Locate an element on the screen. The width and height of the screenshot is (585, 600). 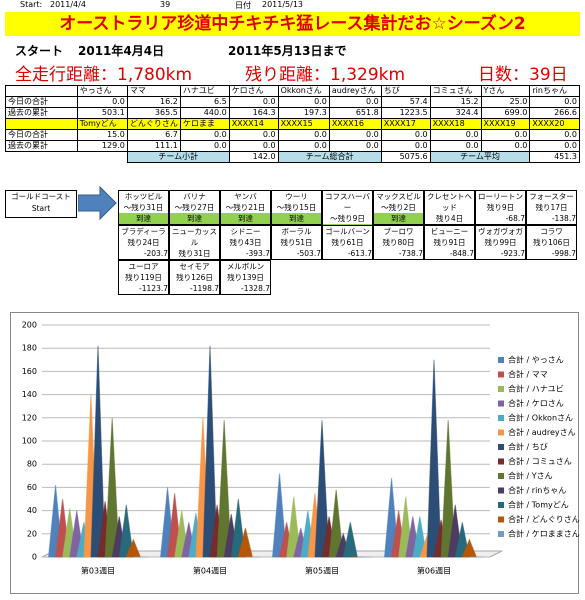
stop-note: -848.7 is located at coordinates (461, 253).